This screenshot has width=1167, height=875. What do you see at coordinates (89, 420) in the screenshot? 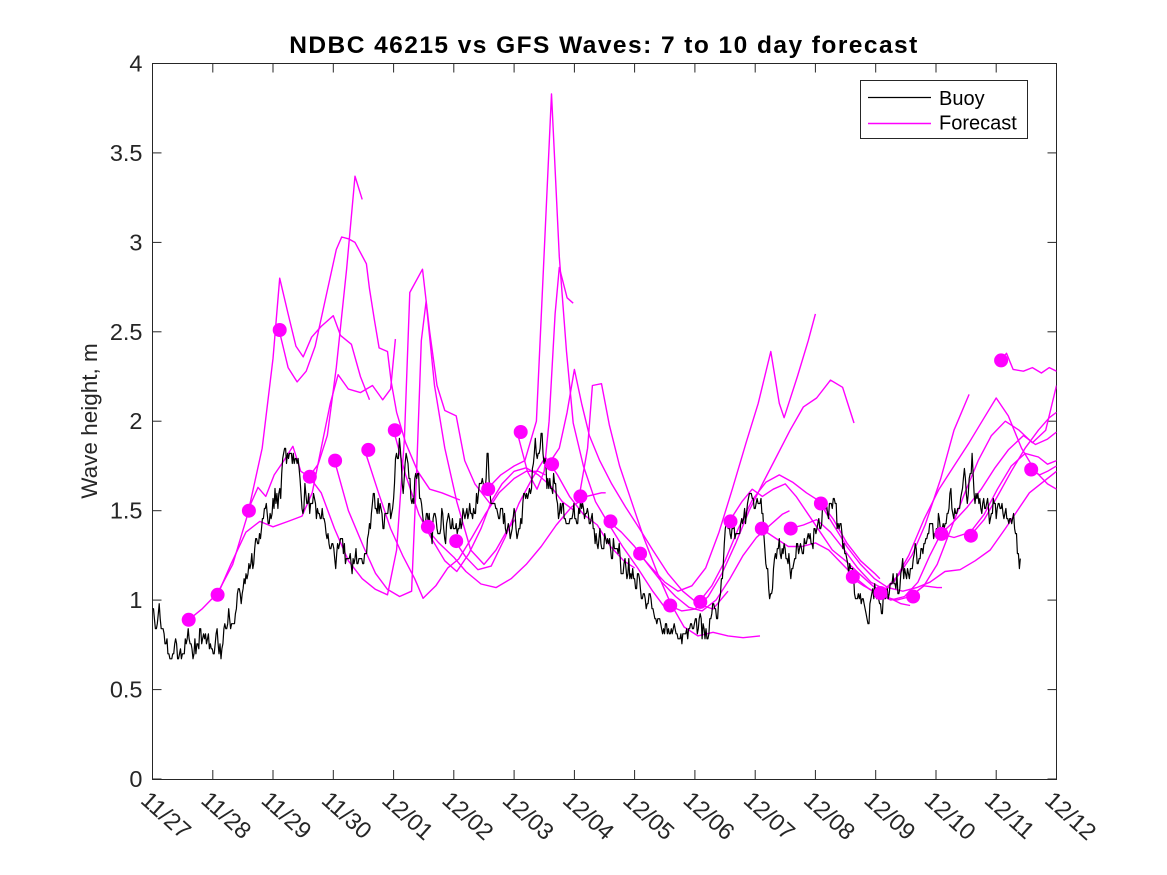
I see `svg-text: Wave height, m` at bounding box center [89, 420].